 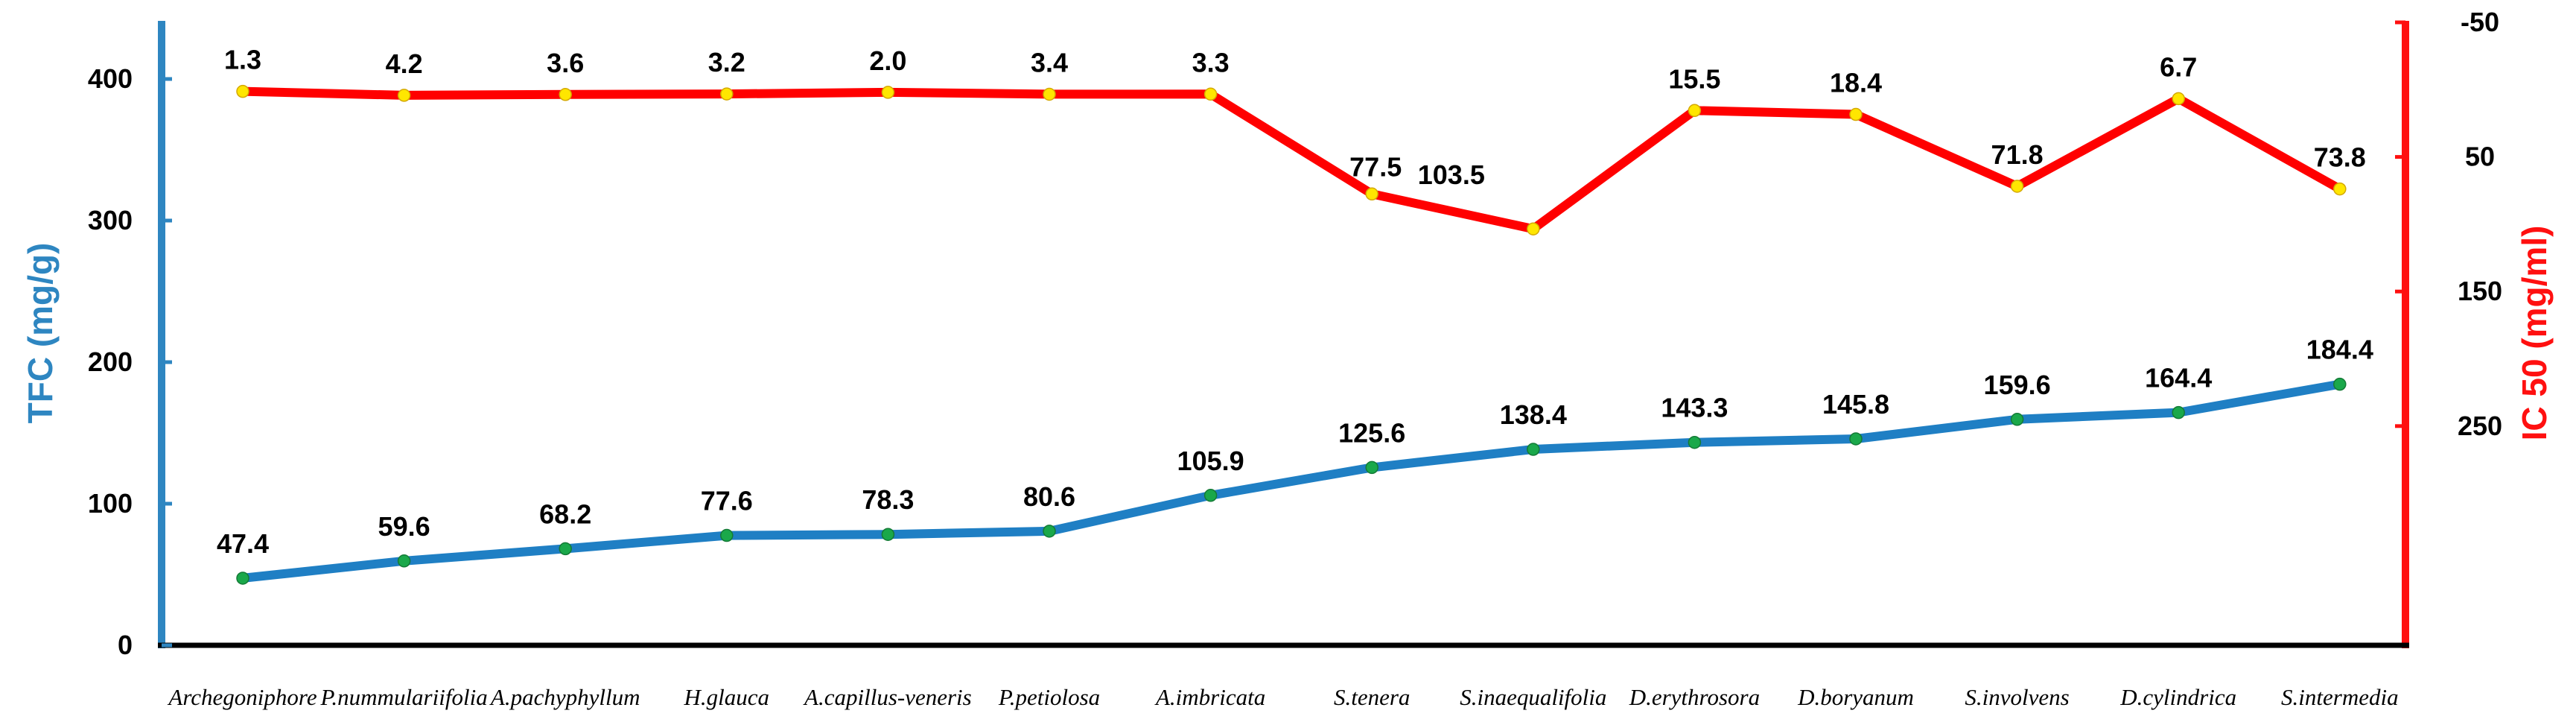 I want to click on category-label: S.tenera, so click(x=1372, y=697).